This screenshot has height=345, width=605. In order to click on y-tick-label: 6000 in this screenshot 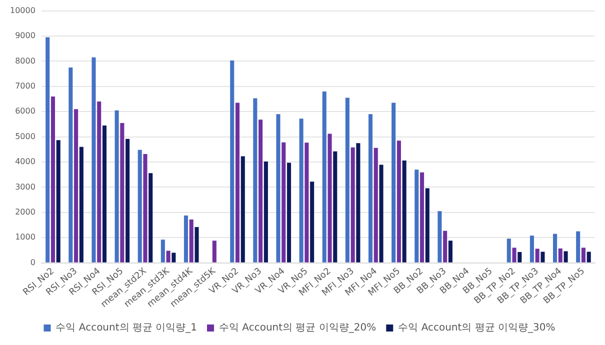, I will do `click(25, 111)`.